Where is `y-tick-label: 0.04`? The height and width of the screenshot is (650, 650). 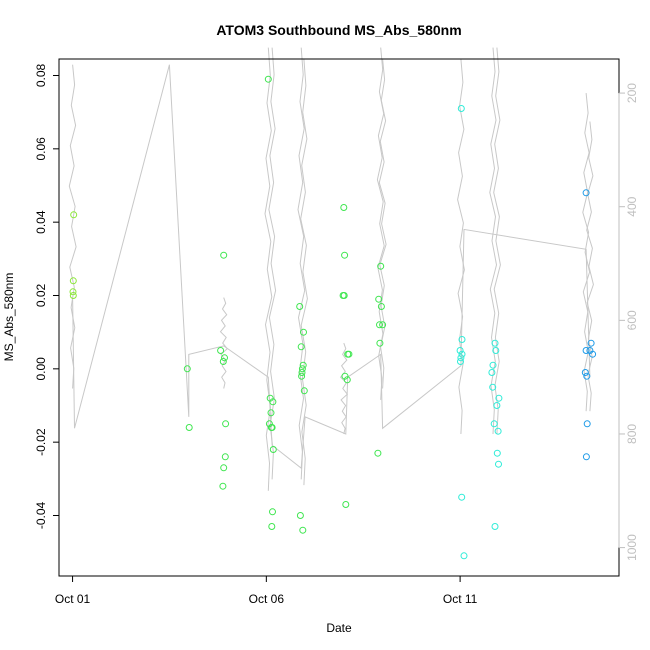
y-tick-label: 0.04 is located at coordinates (41, 222).